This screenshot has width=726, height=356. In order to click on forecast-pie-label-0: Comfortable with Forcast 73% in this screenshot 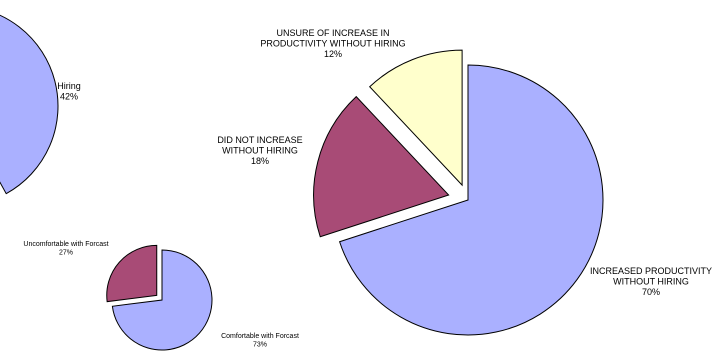, I will do `click(260, 341)`.